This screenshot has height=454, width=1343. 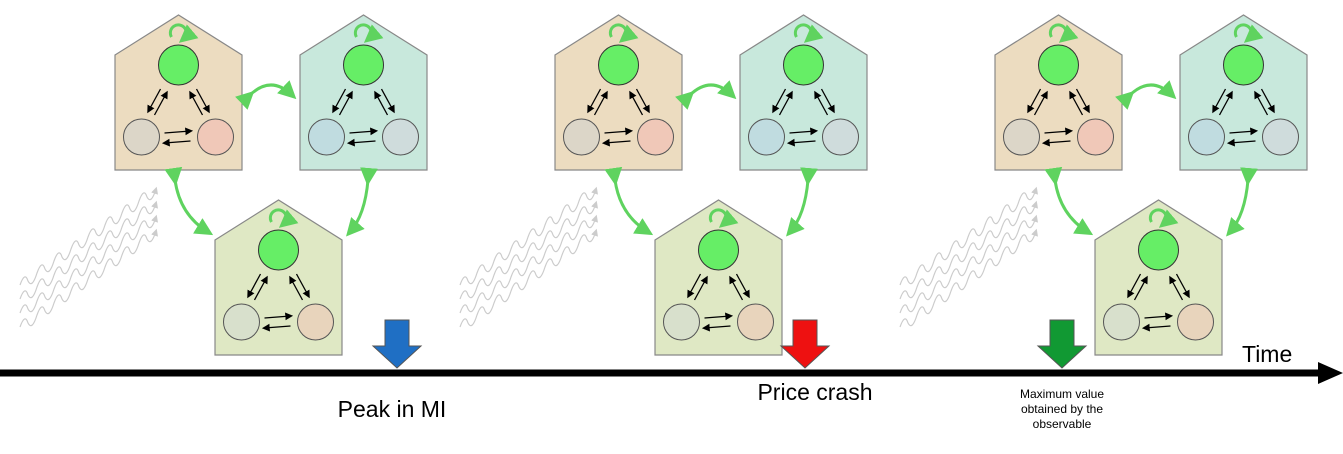 I want to click on event-label: Peak in MI, so click(x=392, y=409).